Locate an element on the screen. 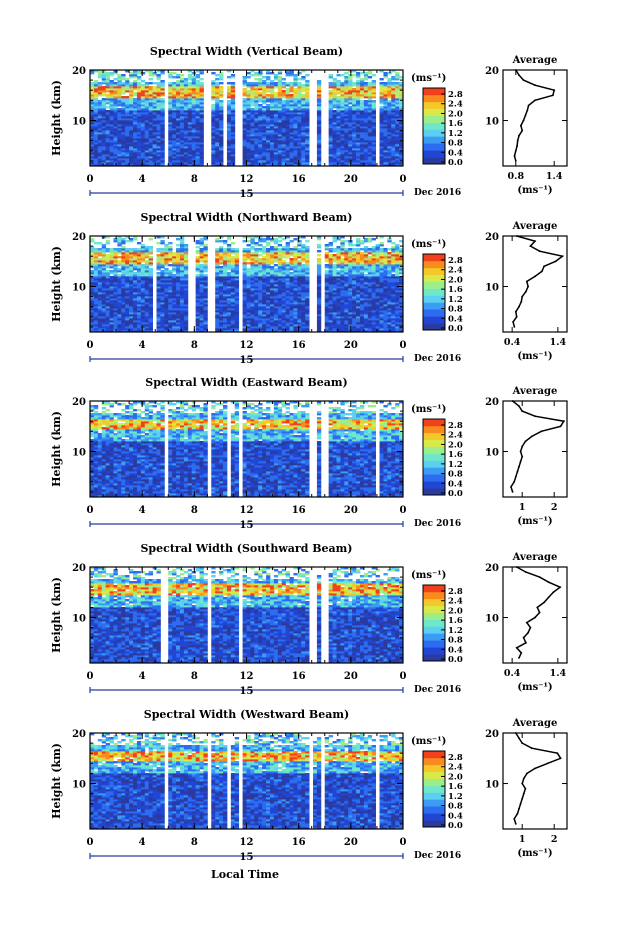  colorbar-tick-label: 0.0 is located at coordinates (455, 329).